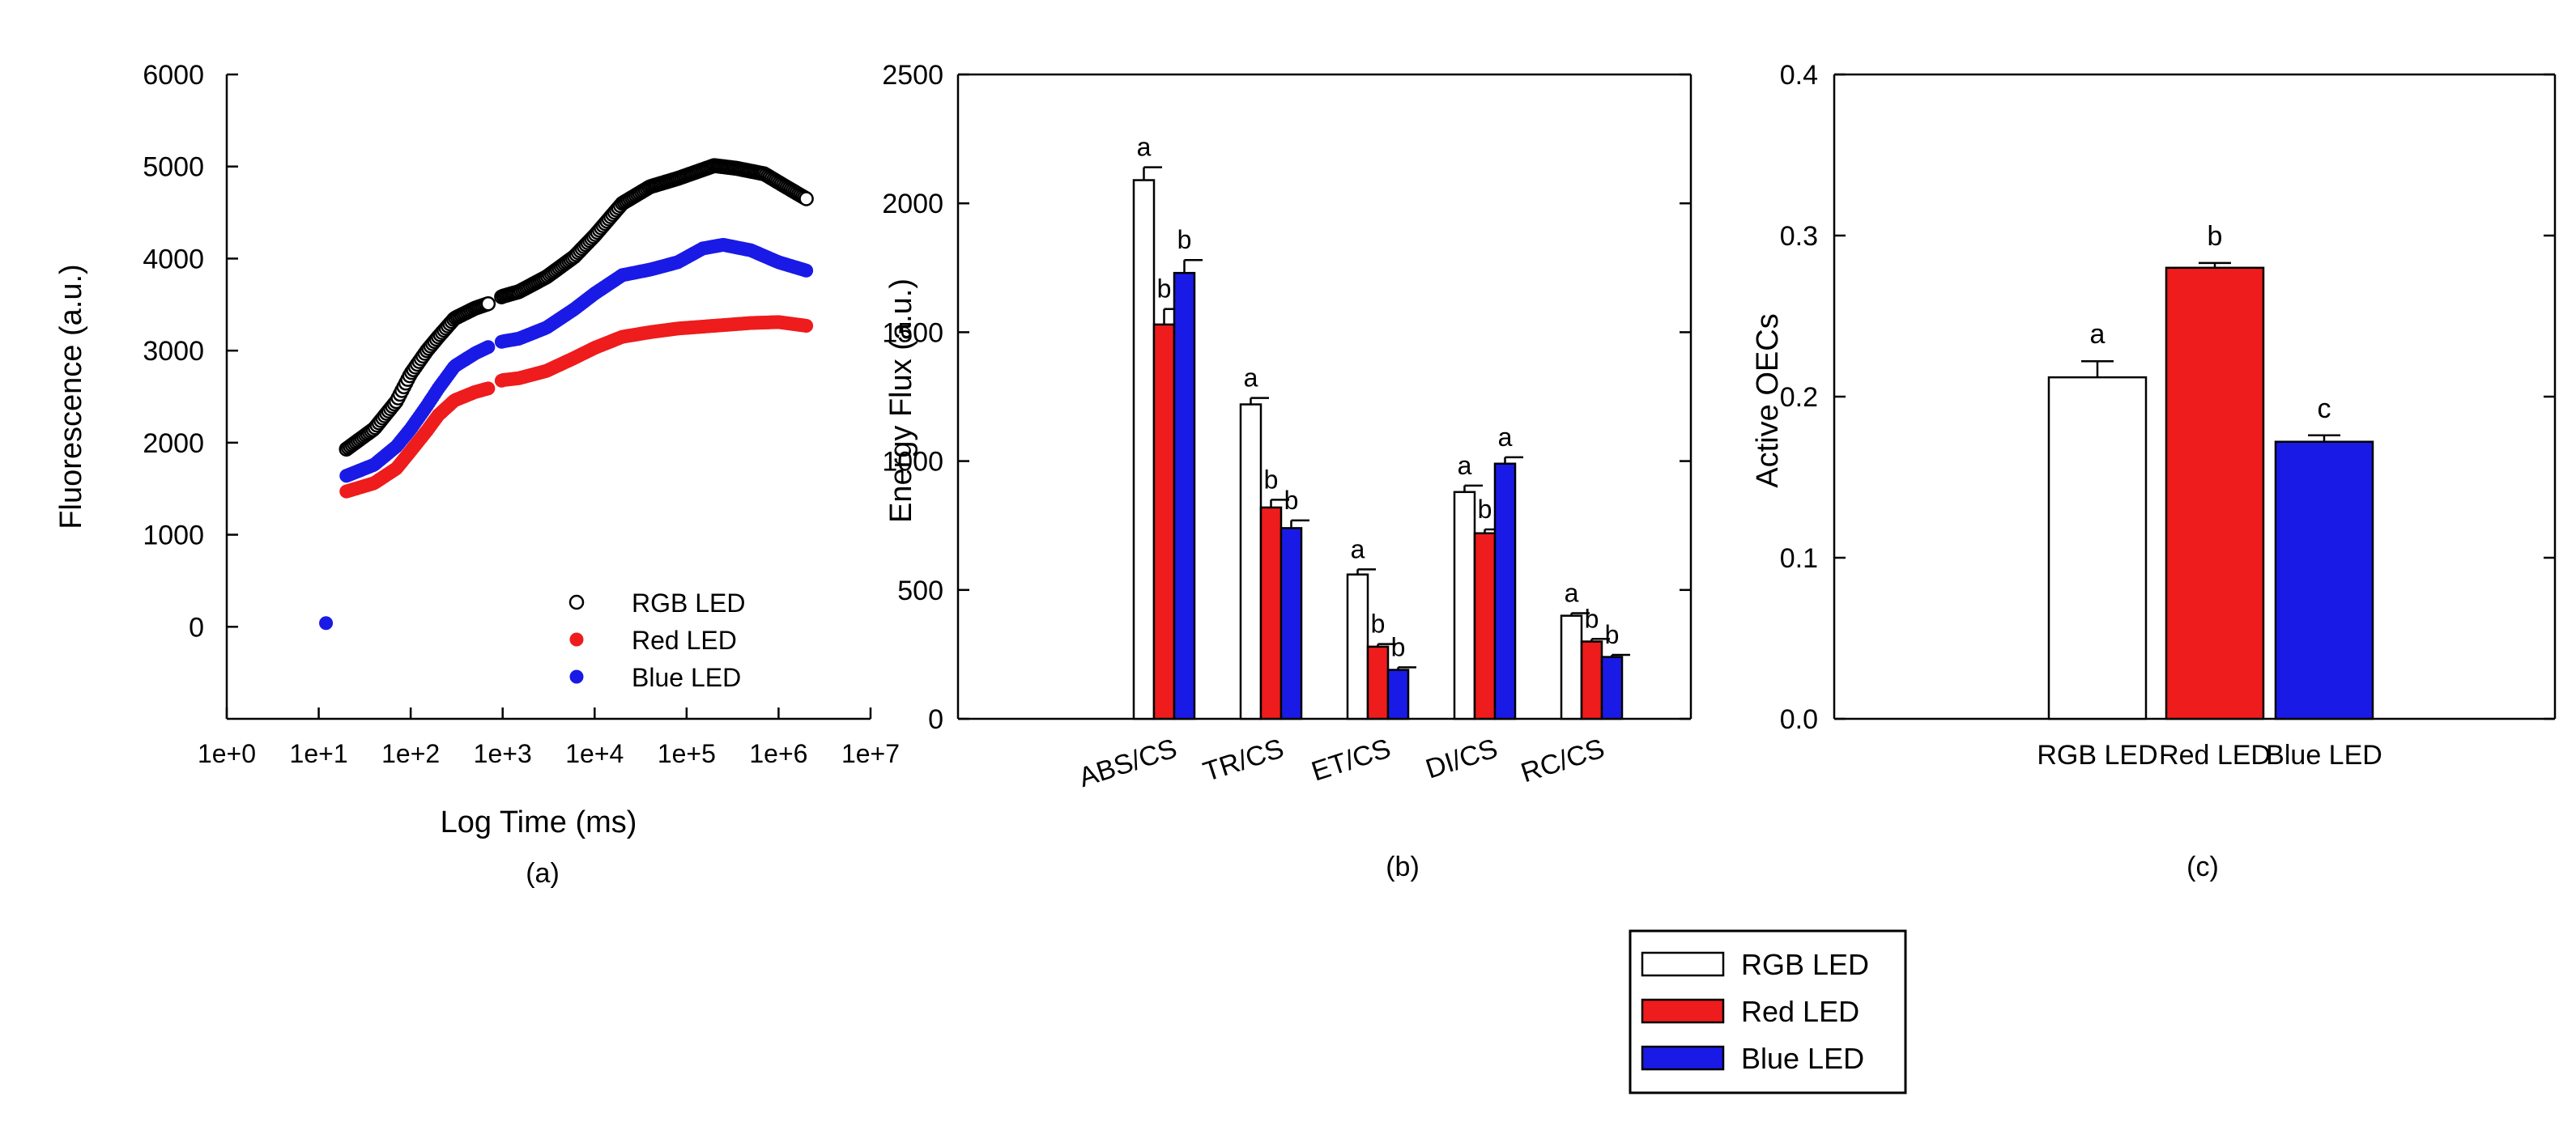 Image resolution: width=2576 pixels, height=1126 pixels. What do you see at coordinates (688, 603) in the screenshot?
I see `a-legend-label: RGB LED` at bounding box center [688, 603].